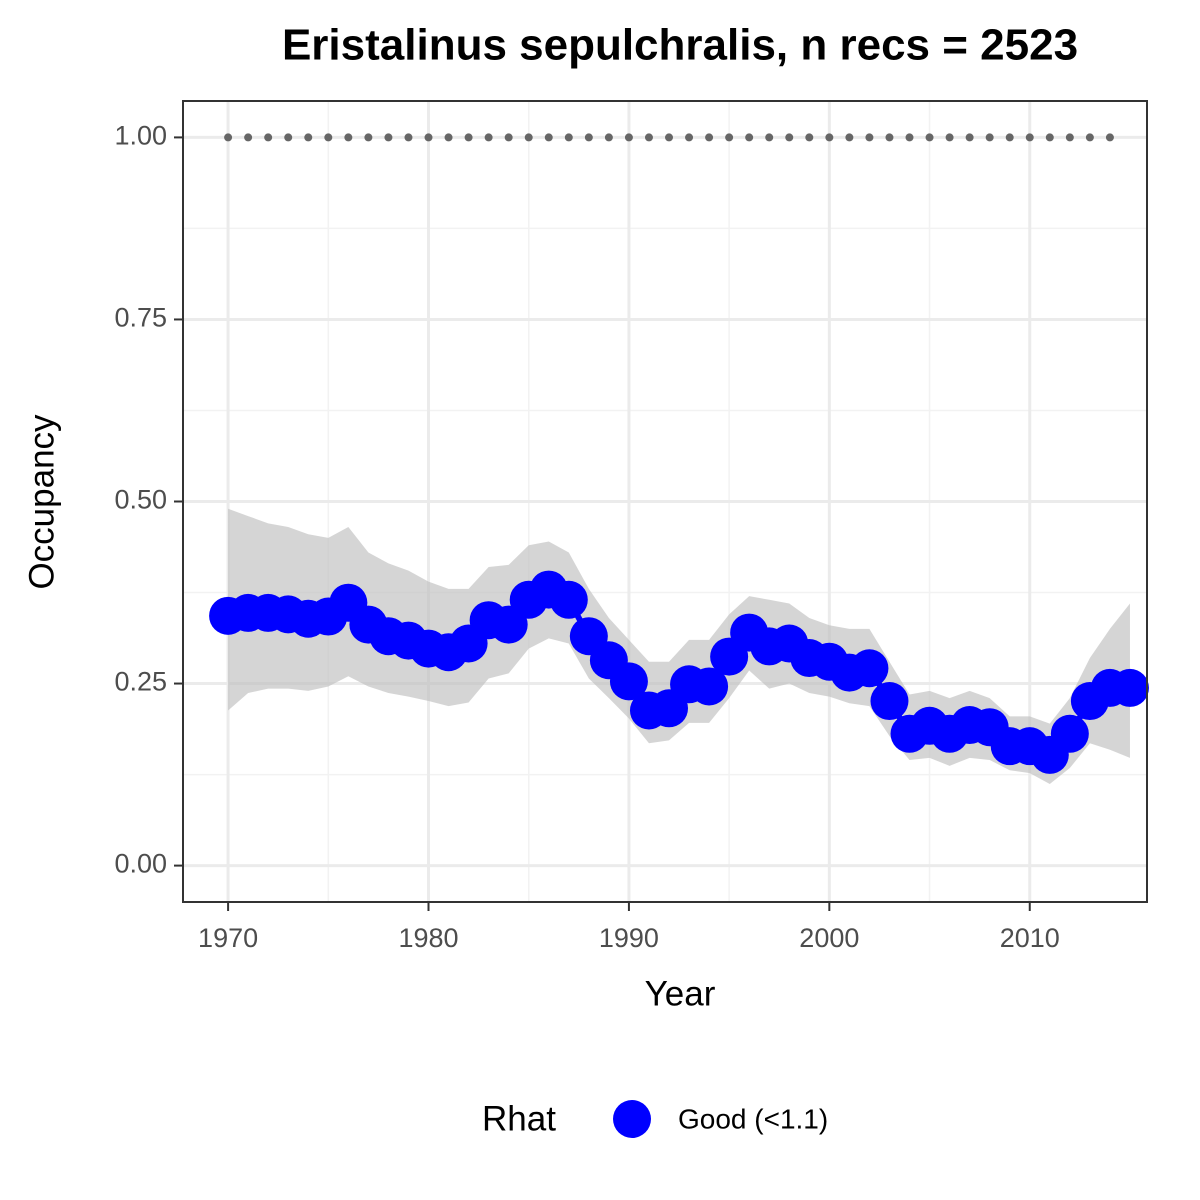 Image resolution: width=1200 pixels, height=1200 pixels. I want to click on y-tick-label: 0.25, so click(140, 682).